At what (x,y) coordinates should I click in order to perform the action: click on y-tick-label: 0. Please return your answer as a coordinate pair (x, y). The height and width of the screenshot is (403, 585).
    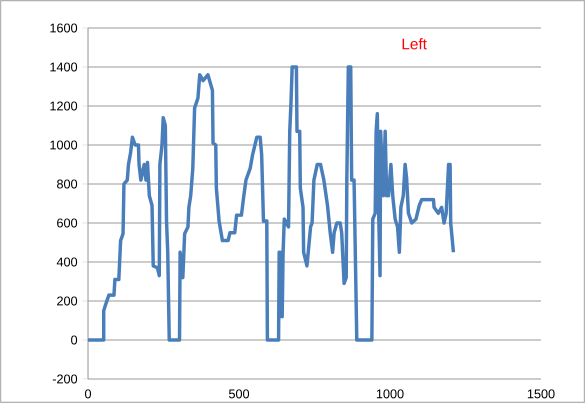
    Looking at the image, I should click on (74, 340).